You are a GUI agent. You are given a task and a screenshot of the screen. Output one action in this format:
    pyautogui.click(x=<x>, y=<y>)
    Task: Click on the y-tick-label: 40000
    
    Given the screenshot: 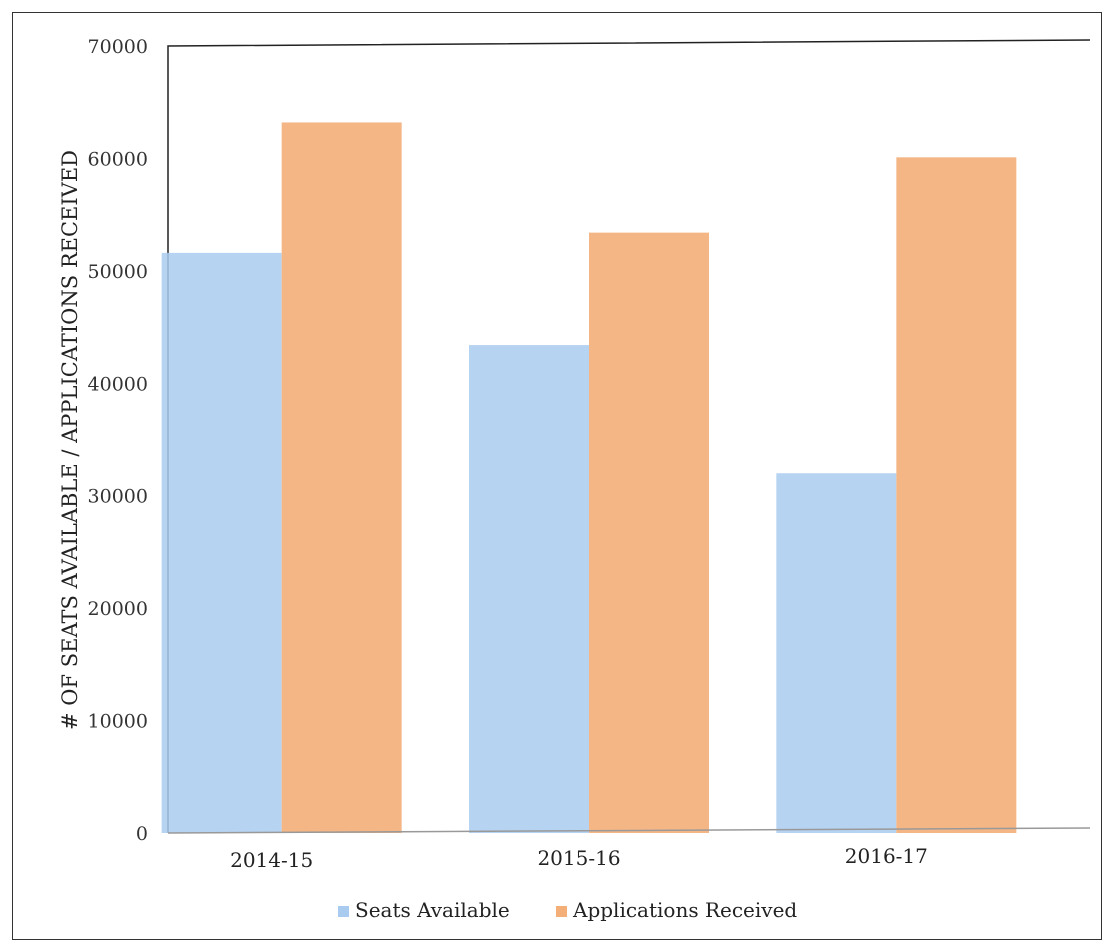 What is the action you would take?
    pyautogui.click(x=118, y=384)
    